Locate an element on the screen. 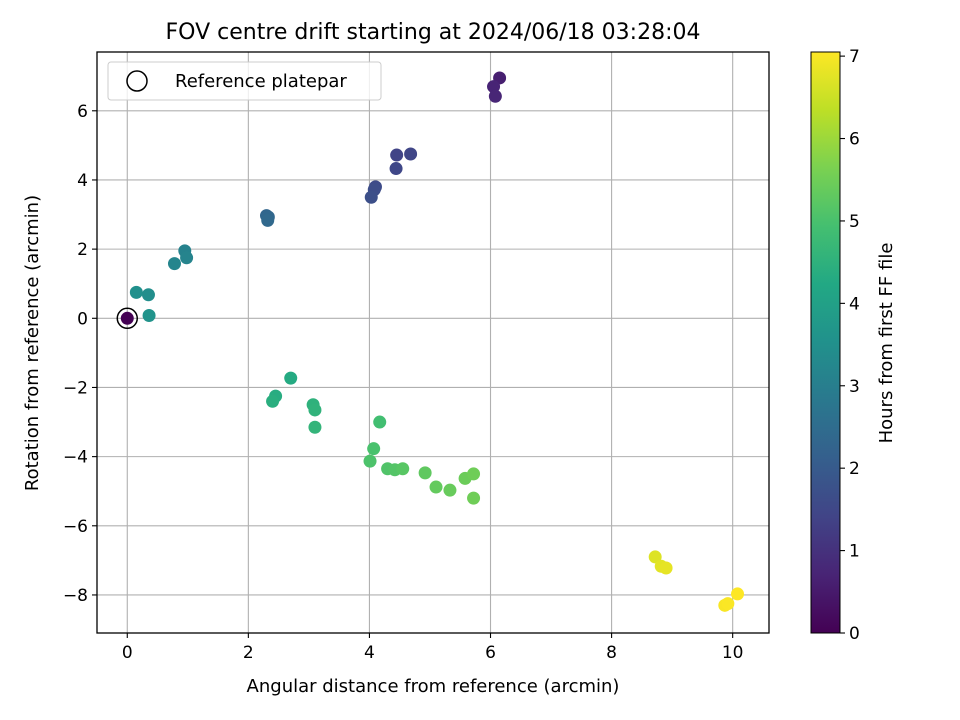 The width and height of the screenshot is (960, 720). legend-box is located at coordinates (244, 81).